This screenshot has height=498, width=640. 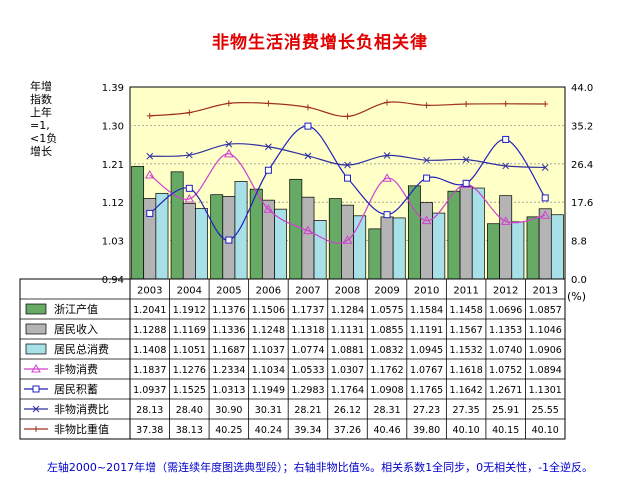 What do you see at coordinates (545, 167) in the screenshot?
I see `point-非物消费比-2013-b` at bounding box center [545, 167].